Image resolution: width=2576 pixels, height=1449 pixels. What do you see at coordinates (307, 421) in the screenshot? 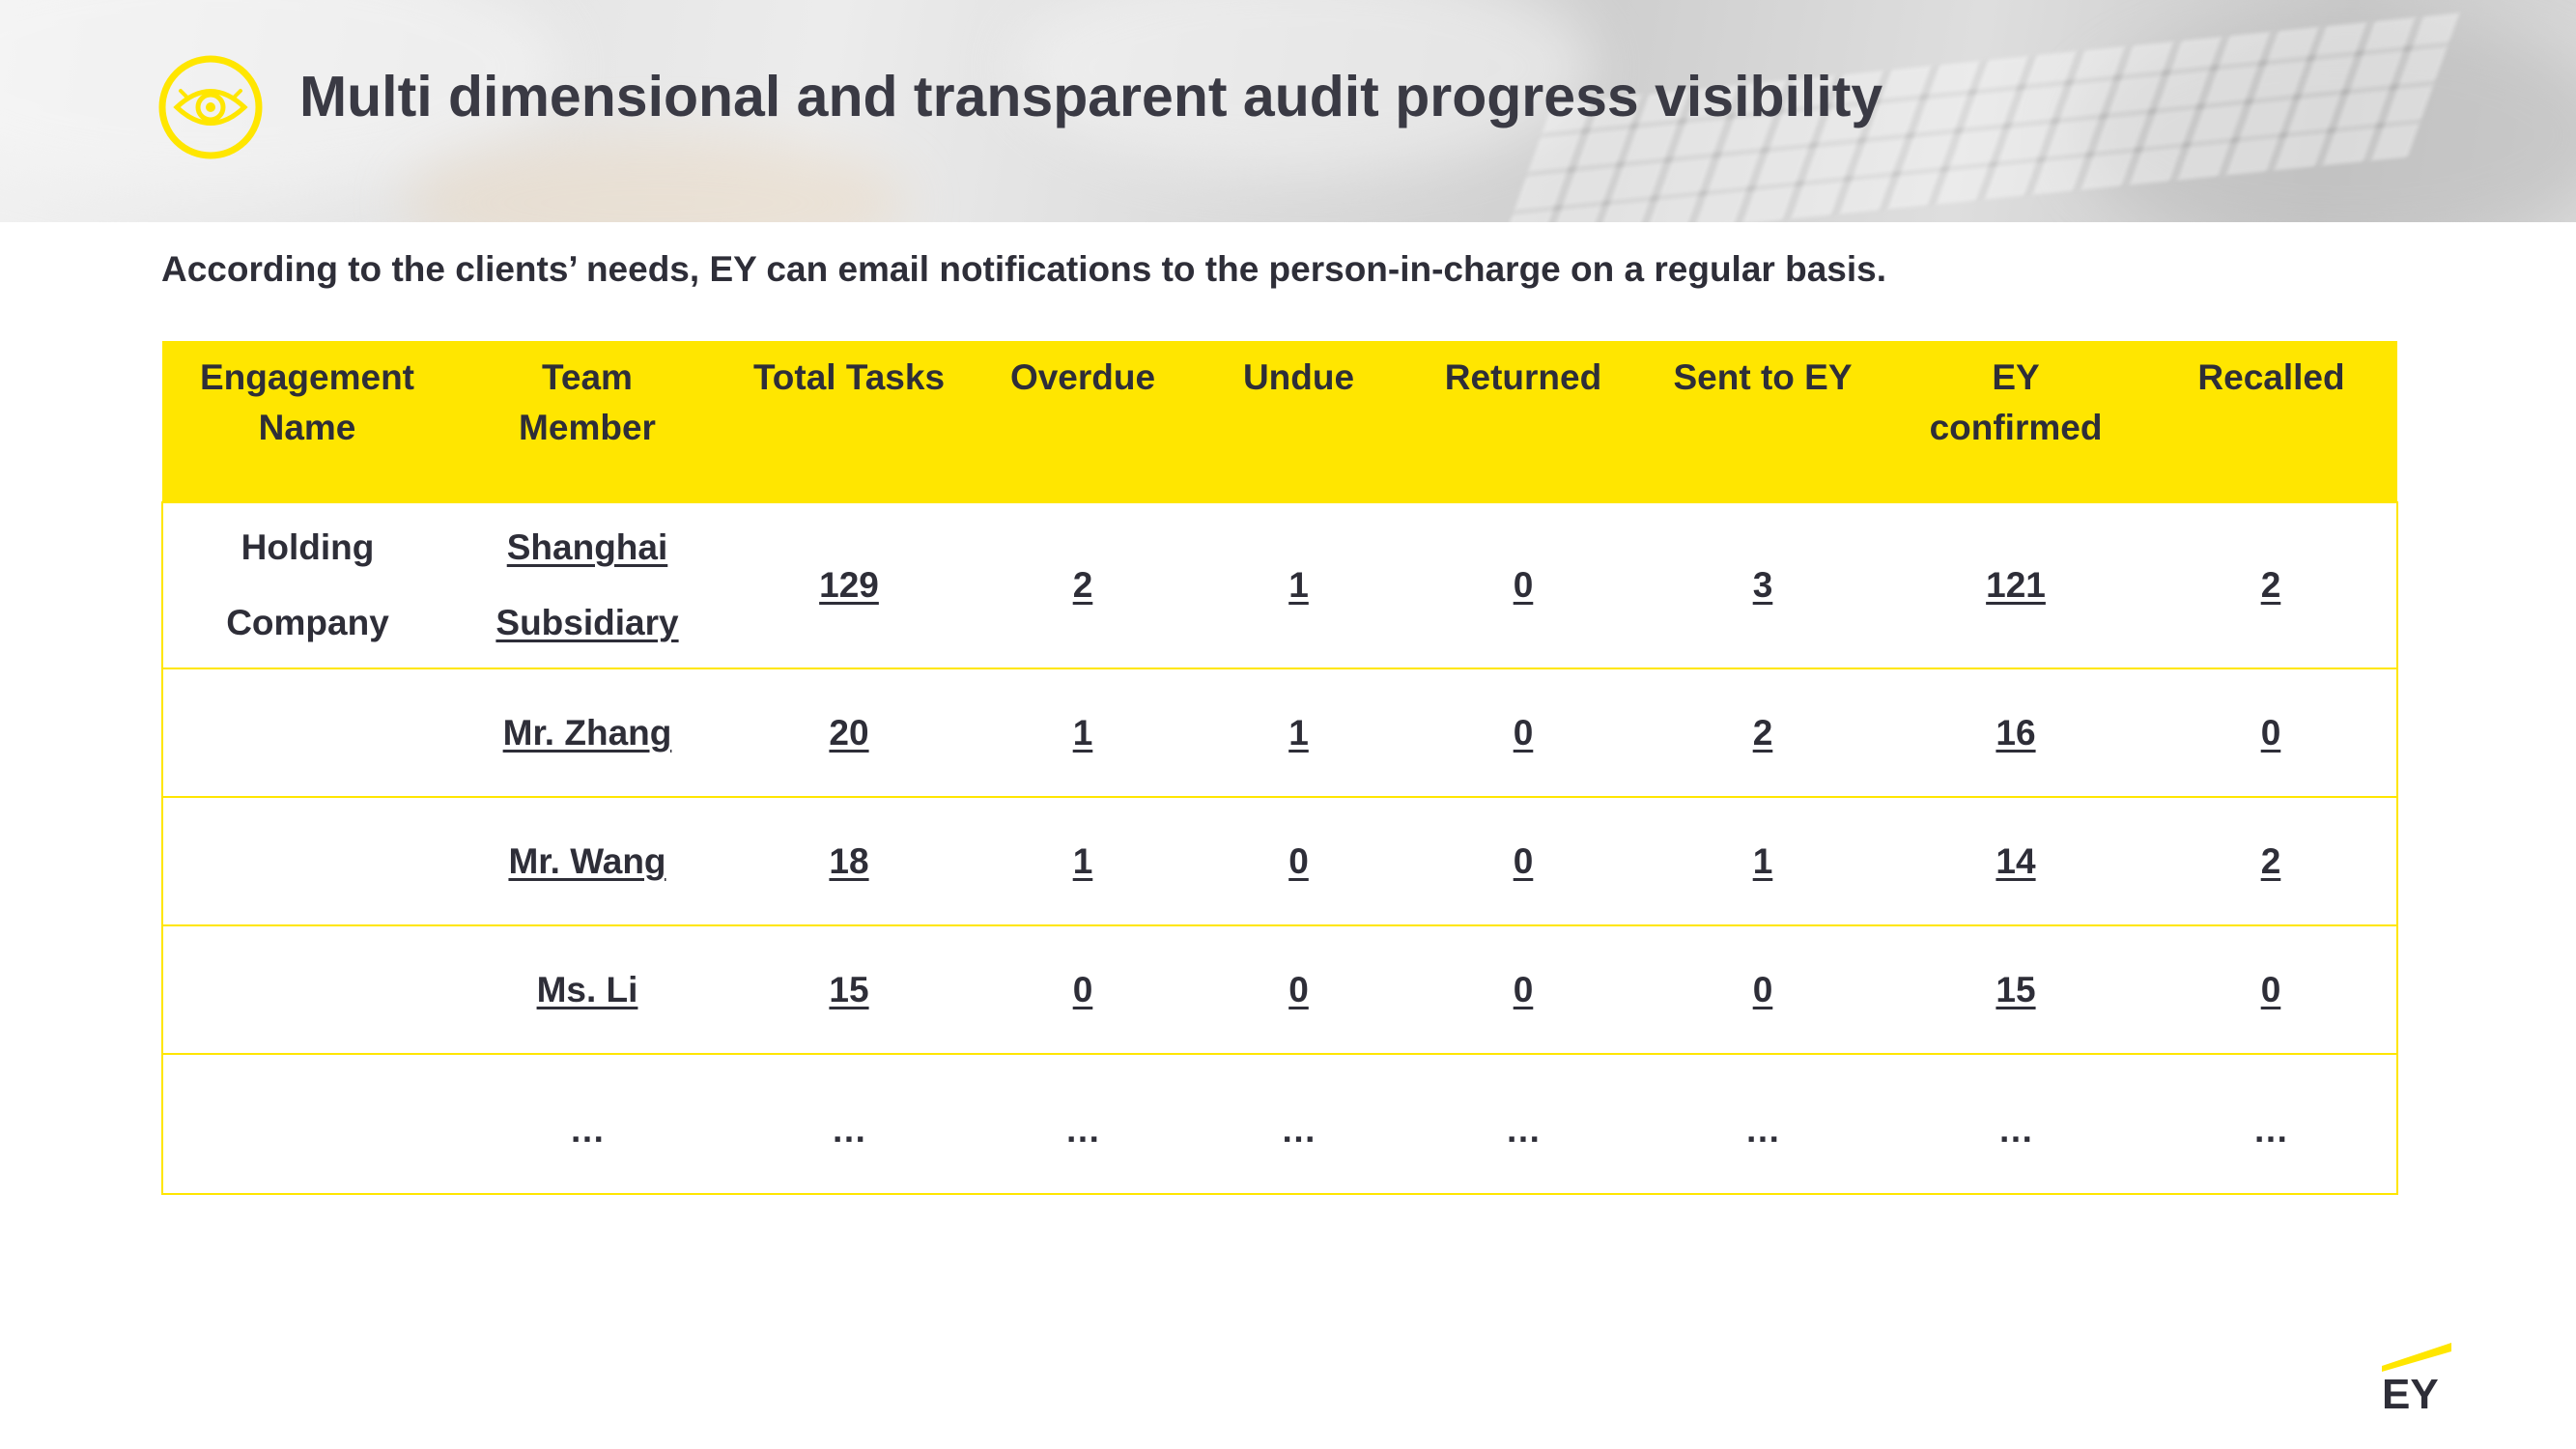
I see `column-header-engagement-name: Engagement Name` at bounding box center [307, 421].